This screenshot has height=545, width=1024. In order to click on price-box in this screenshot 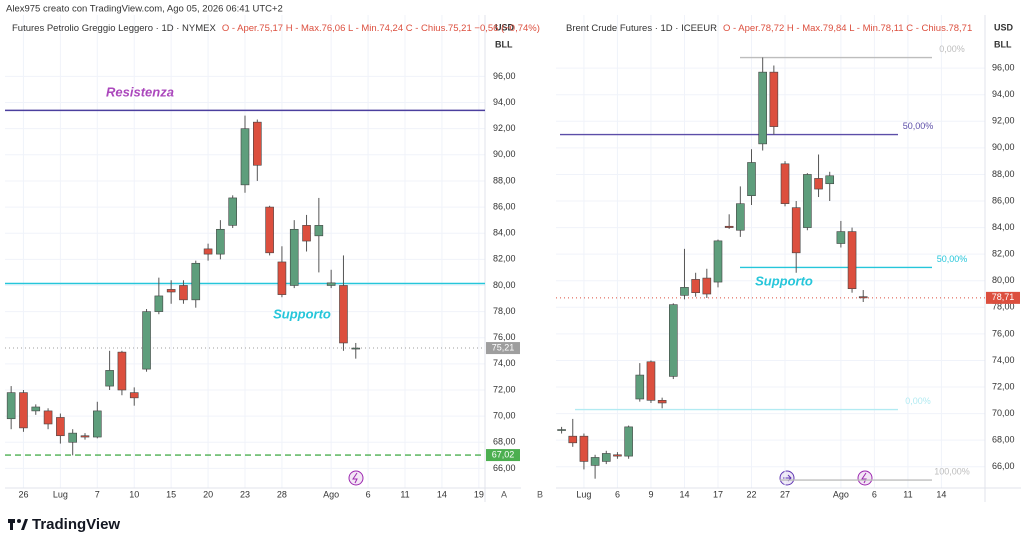, I will do `click(503, 455)`.